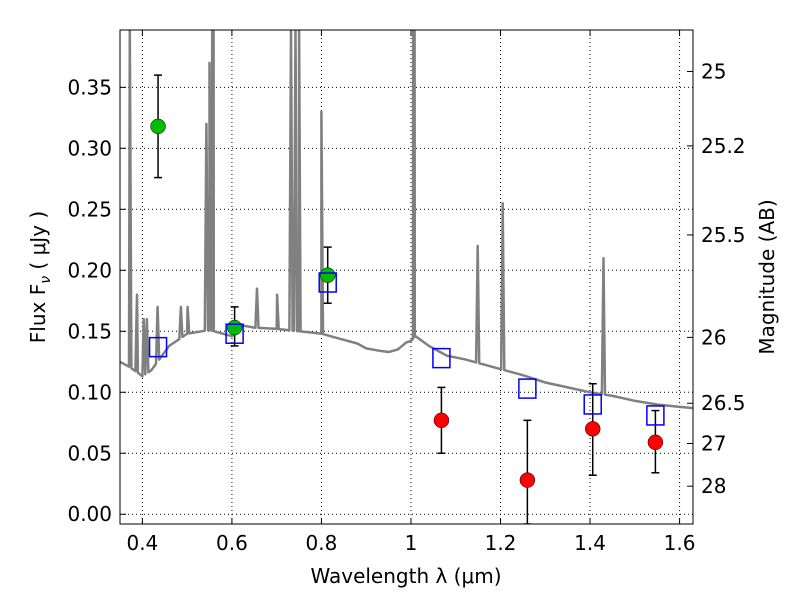  What do you see at coordinates (723, 235) in the screenshot?
I see `y2-tick-label: 25.5` at bounding box center [723, 235].